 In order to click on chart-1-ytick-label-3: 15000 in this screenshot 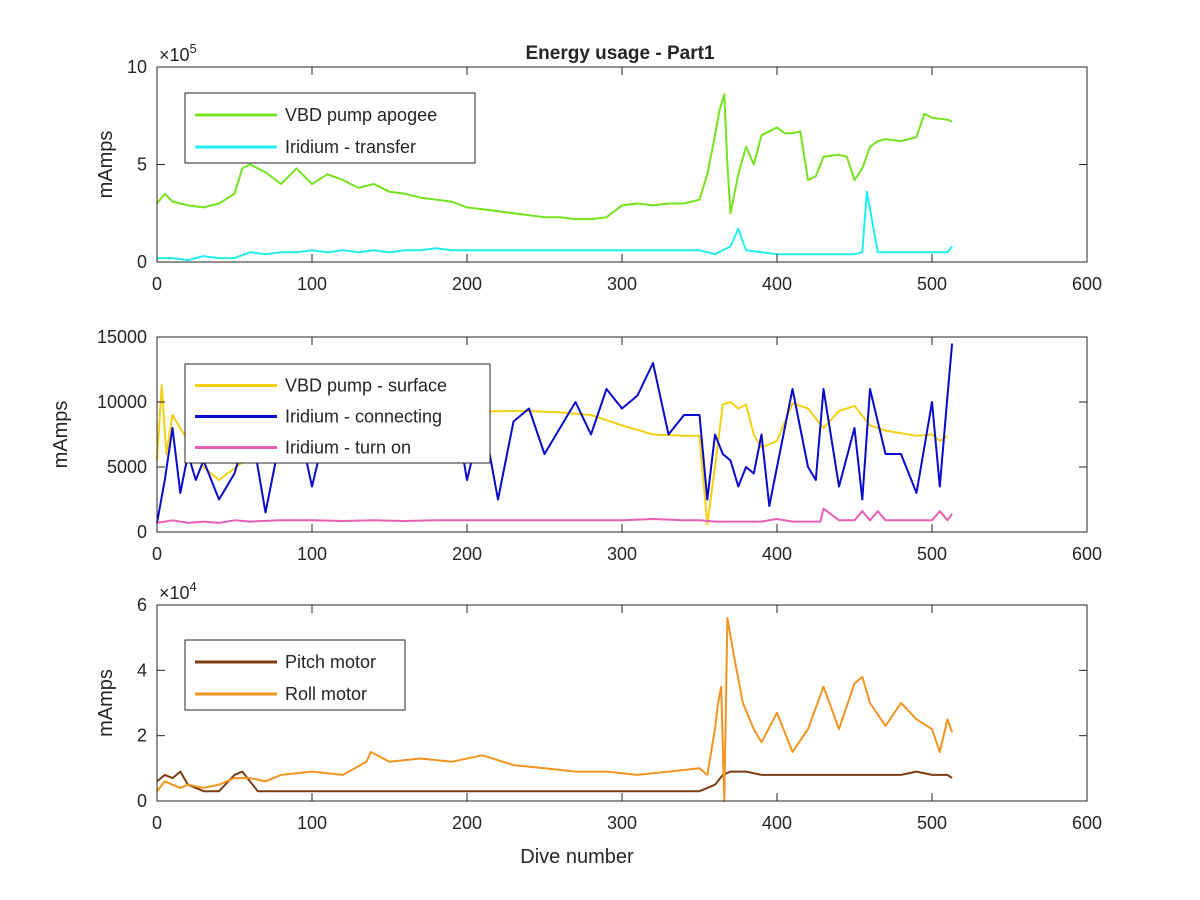, I will do `click(122, 337)`.